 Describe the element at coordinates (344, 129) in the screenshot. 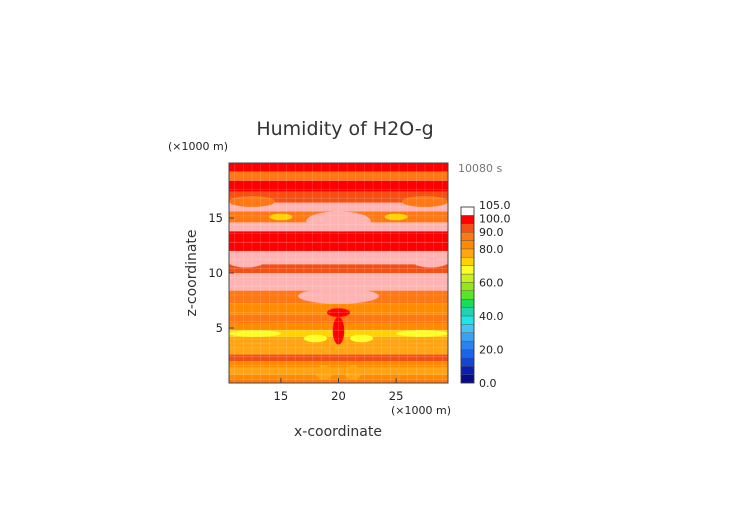

I see `chart-title: Humidity of H2O-g` at that location.